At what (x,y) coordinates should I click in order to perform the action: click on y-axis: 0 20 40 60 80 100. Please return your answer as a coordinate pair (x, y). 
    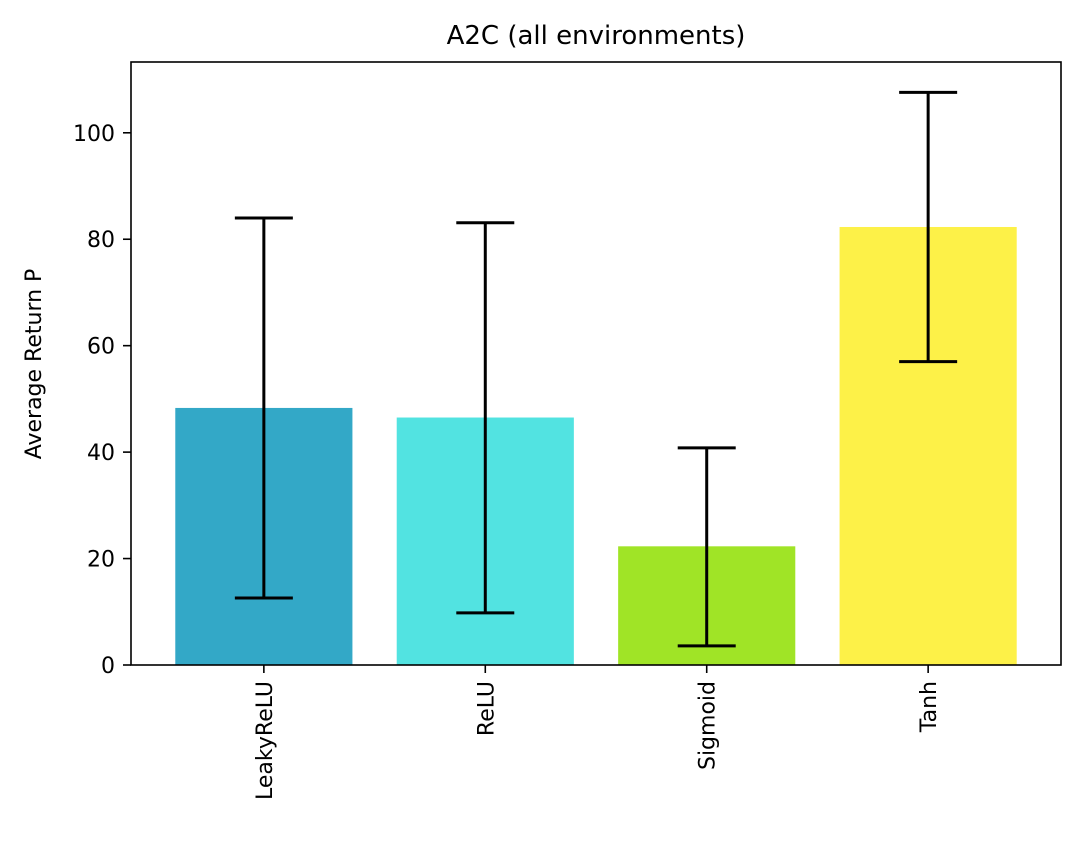
    Looking at the image, I should click on (102, 400).